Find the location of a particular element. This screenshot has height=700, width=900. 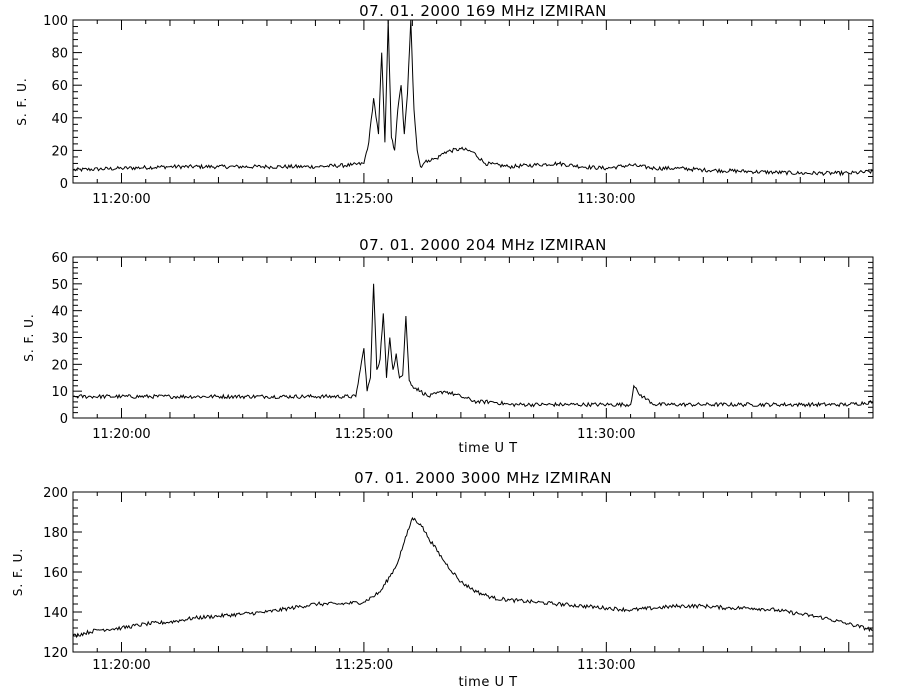

chart-title: 07. 01. 2000 169 MHz IZMIRAN is located at coordinates (483, 11).